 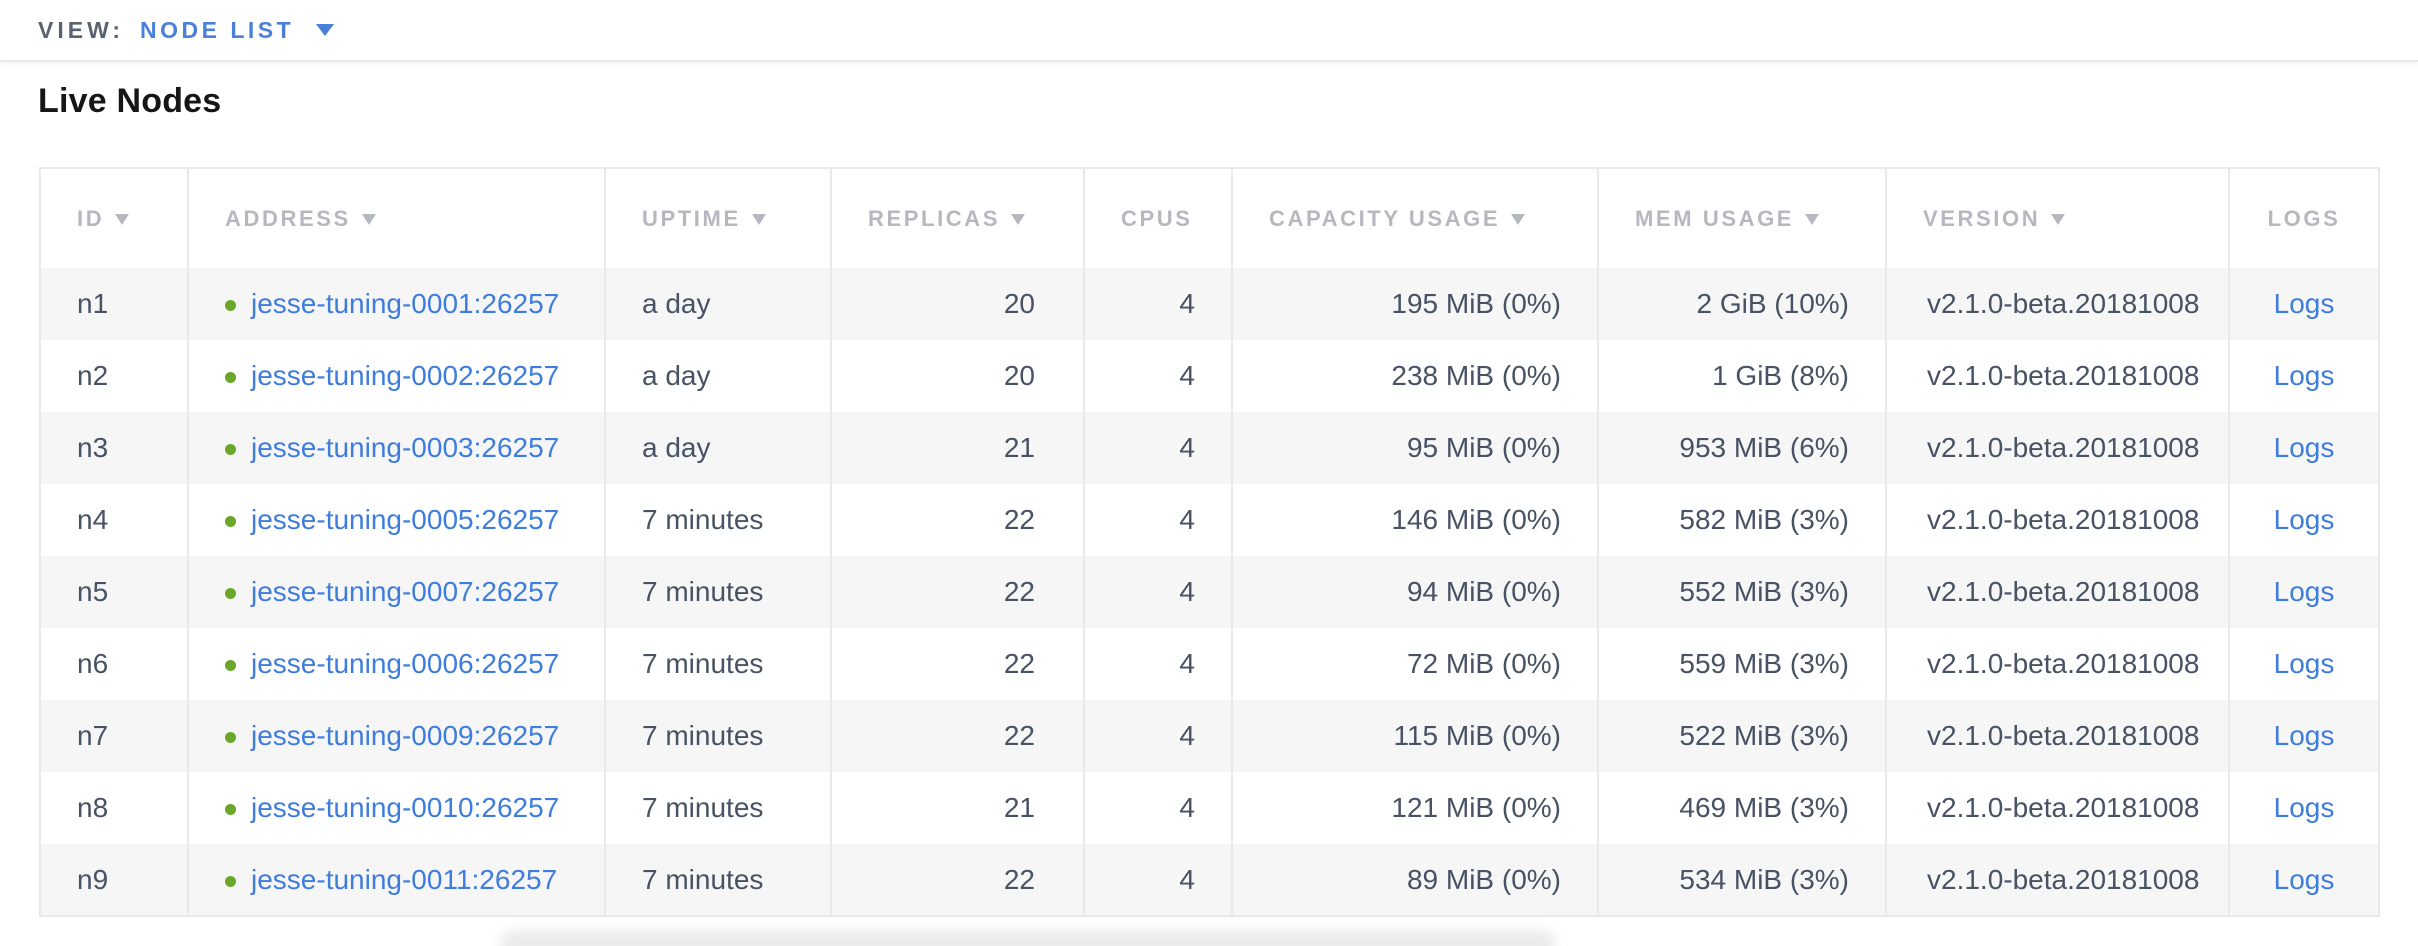 I want to click on column-header-logs: LOGS, so click(x=2304, y=218).